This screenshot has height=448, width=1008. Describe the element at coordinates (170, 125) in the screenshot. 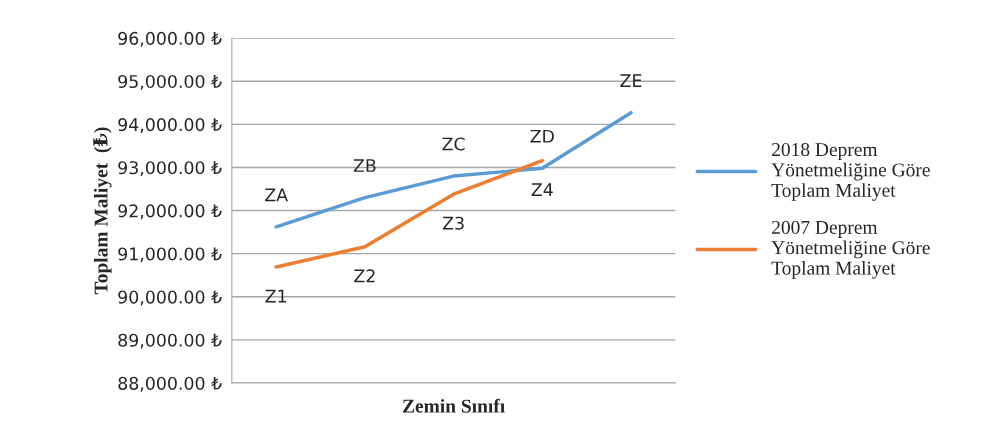

I see `y-tick-label: 94,000.00 ₺` at that location.